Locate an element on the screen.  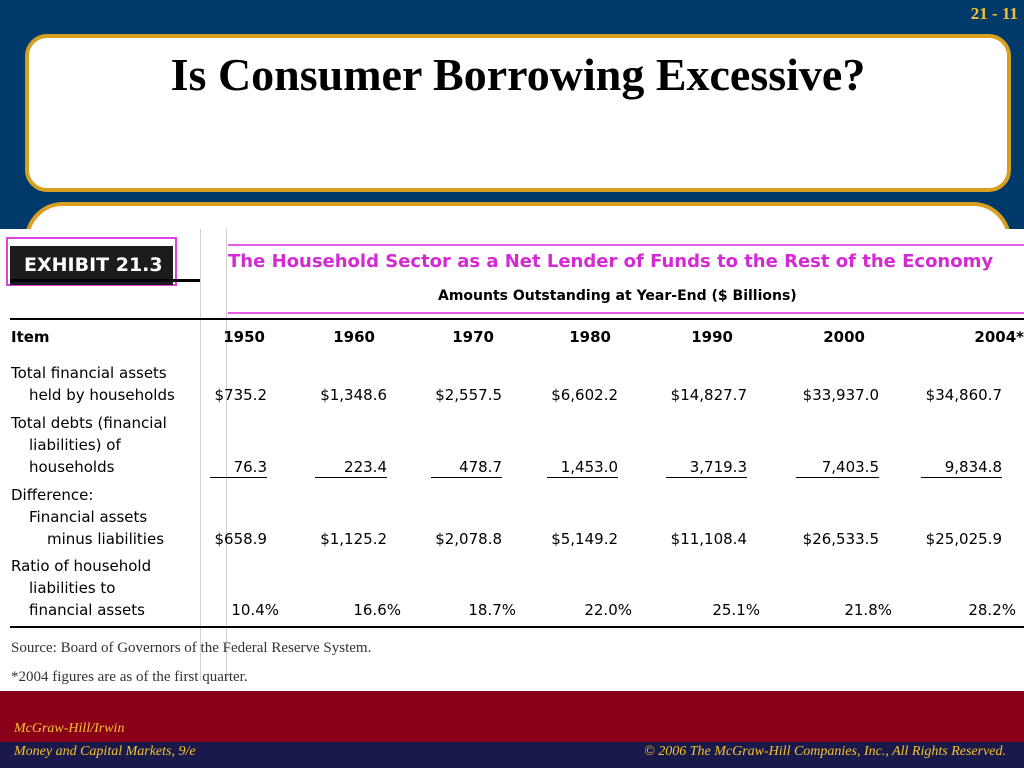
top-rule is located at coordinates (105, 280).